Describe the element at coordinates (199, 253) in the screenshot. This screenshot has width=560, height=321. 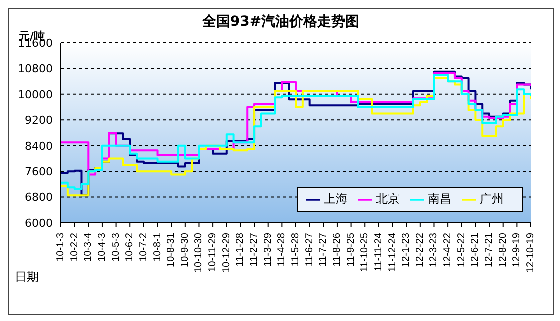
I see `x-tick-label: 10-10-30` at that location.